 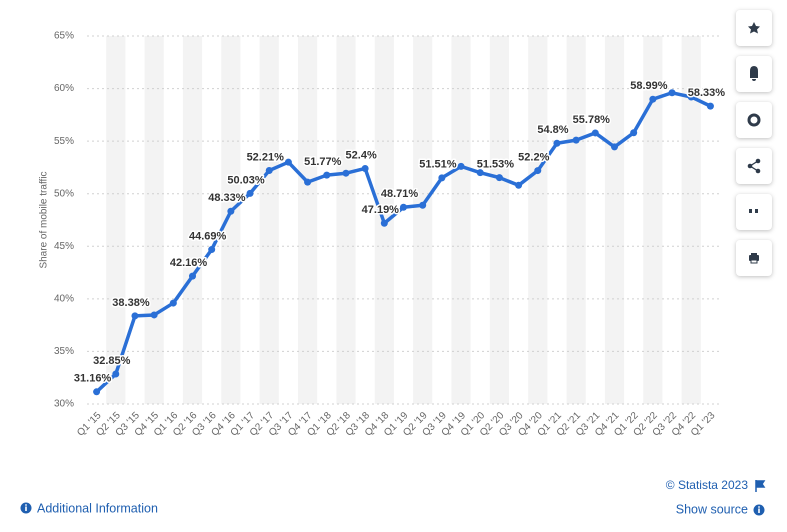 I want to click on y-tick-label: 35%, so click(x=64, y=351).